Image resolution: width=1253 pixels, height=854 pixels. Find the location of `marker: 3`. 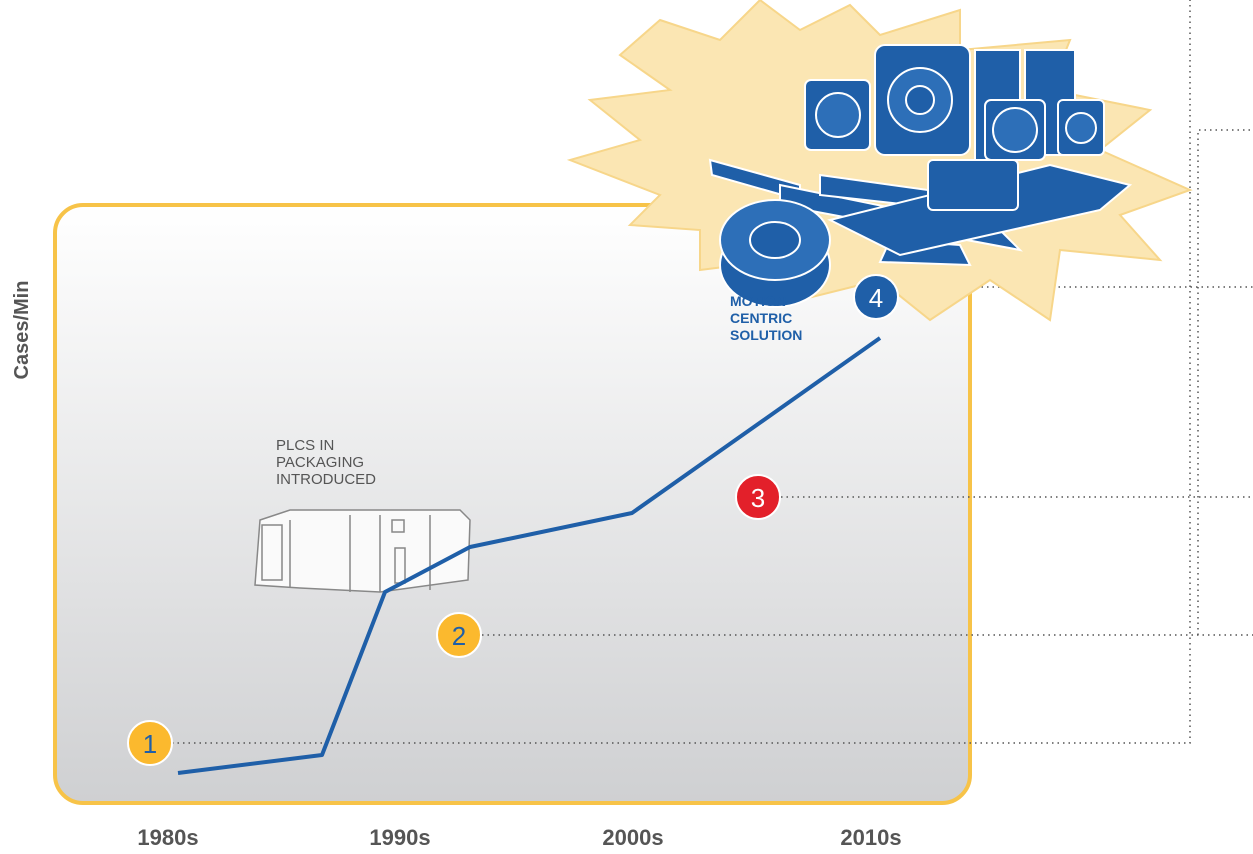

marker: 3 is located at coordinates (758, 497).